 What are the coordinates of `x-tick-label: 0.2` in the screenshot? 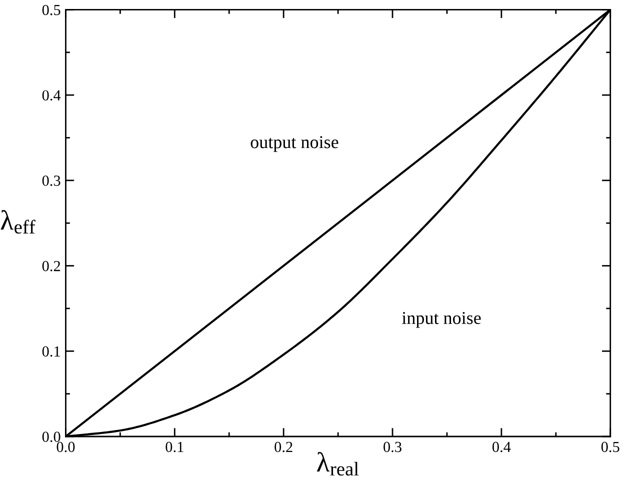 It's located at (283, 447).